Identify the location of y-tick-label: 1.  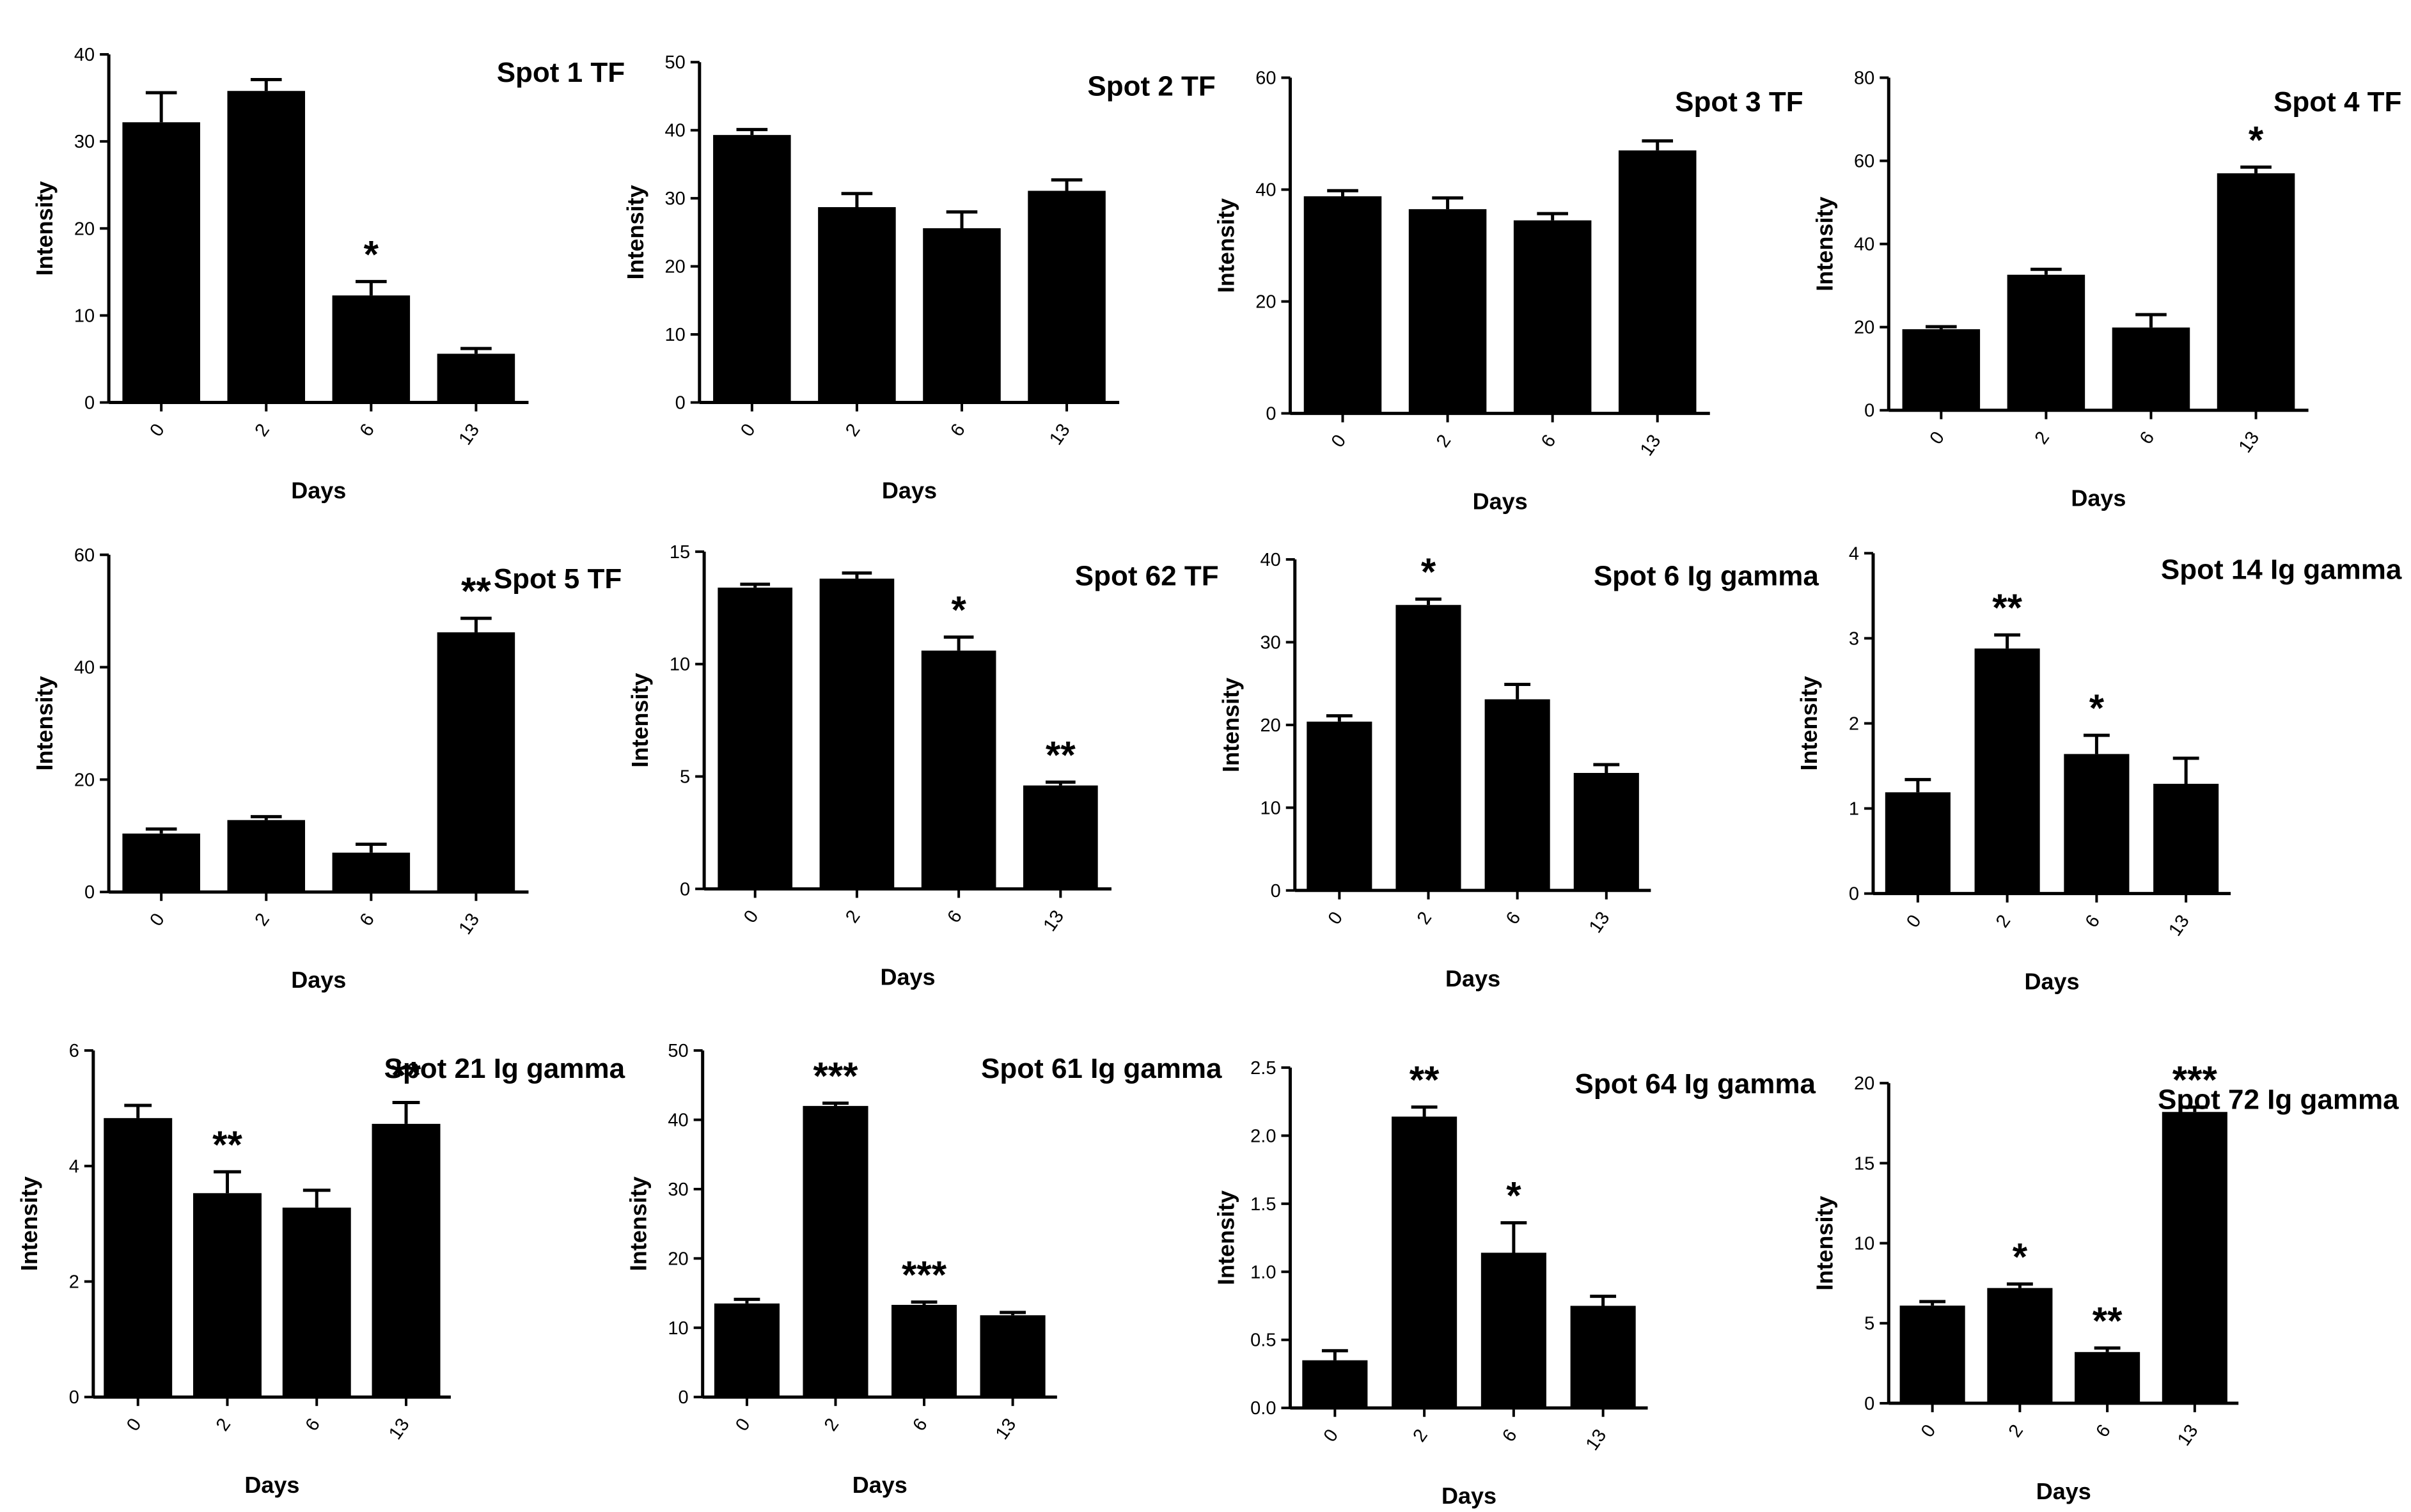
(1854, 809).